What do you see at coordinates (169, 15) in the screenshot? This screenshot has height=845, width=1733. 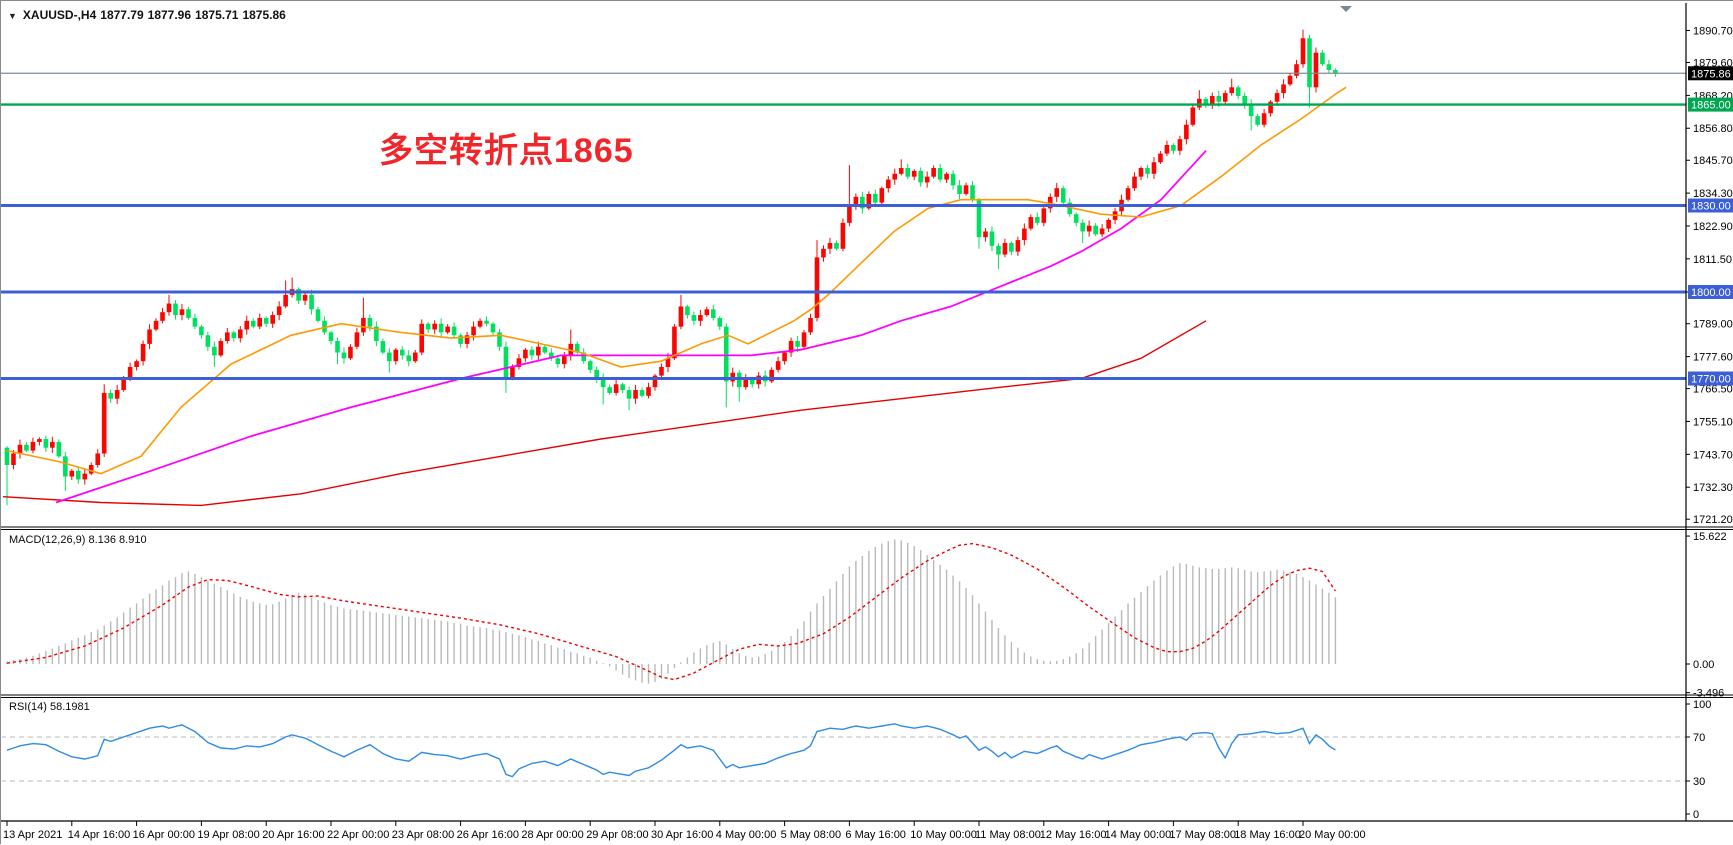 I see `ohlc-high: 1877.96` at bounding box center [169, 15].